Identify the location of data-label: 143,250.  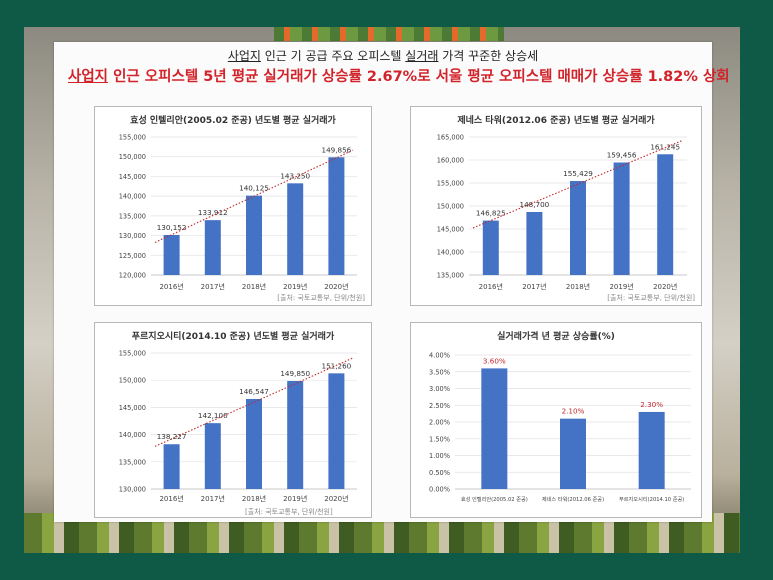
(295, 175).